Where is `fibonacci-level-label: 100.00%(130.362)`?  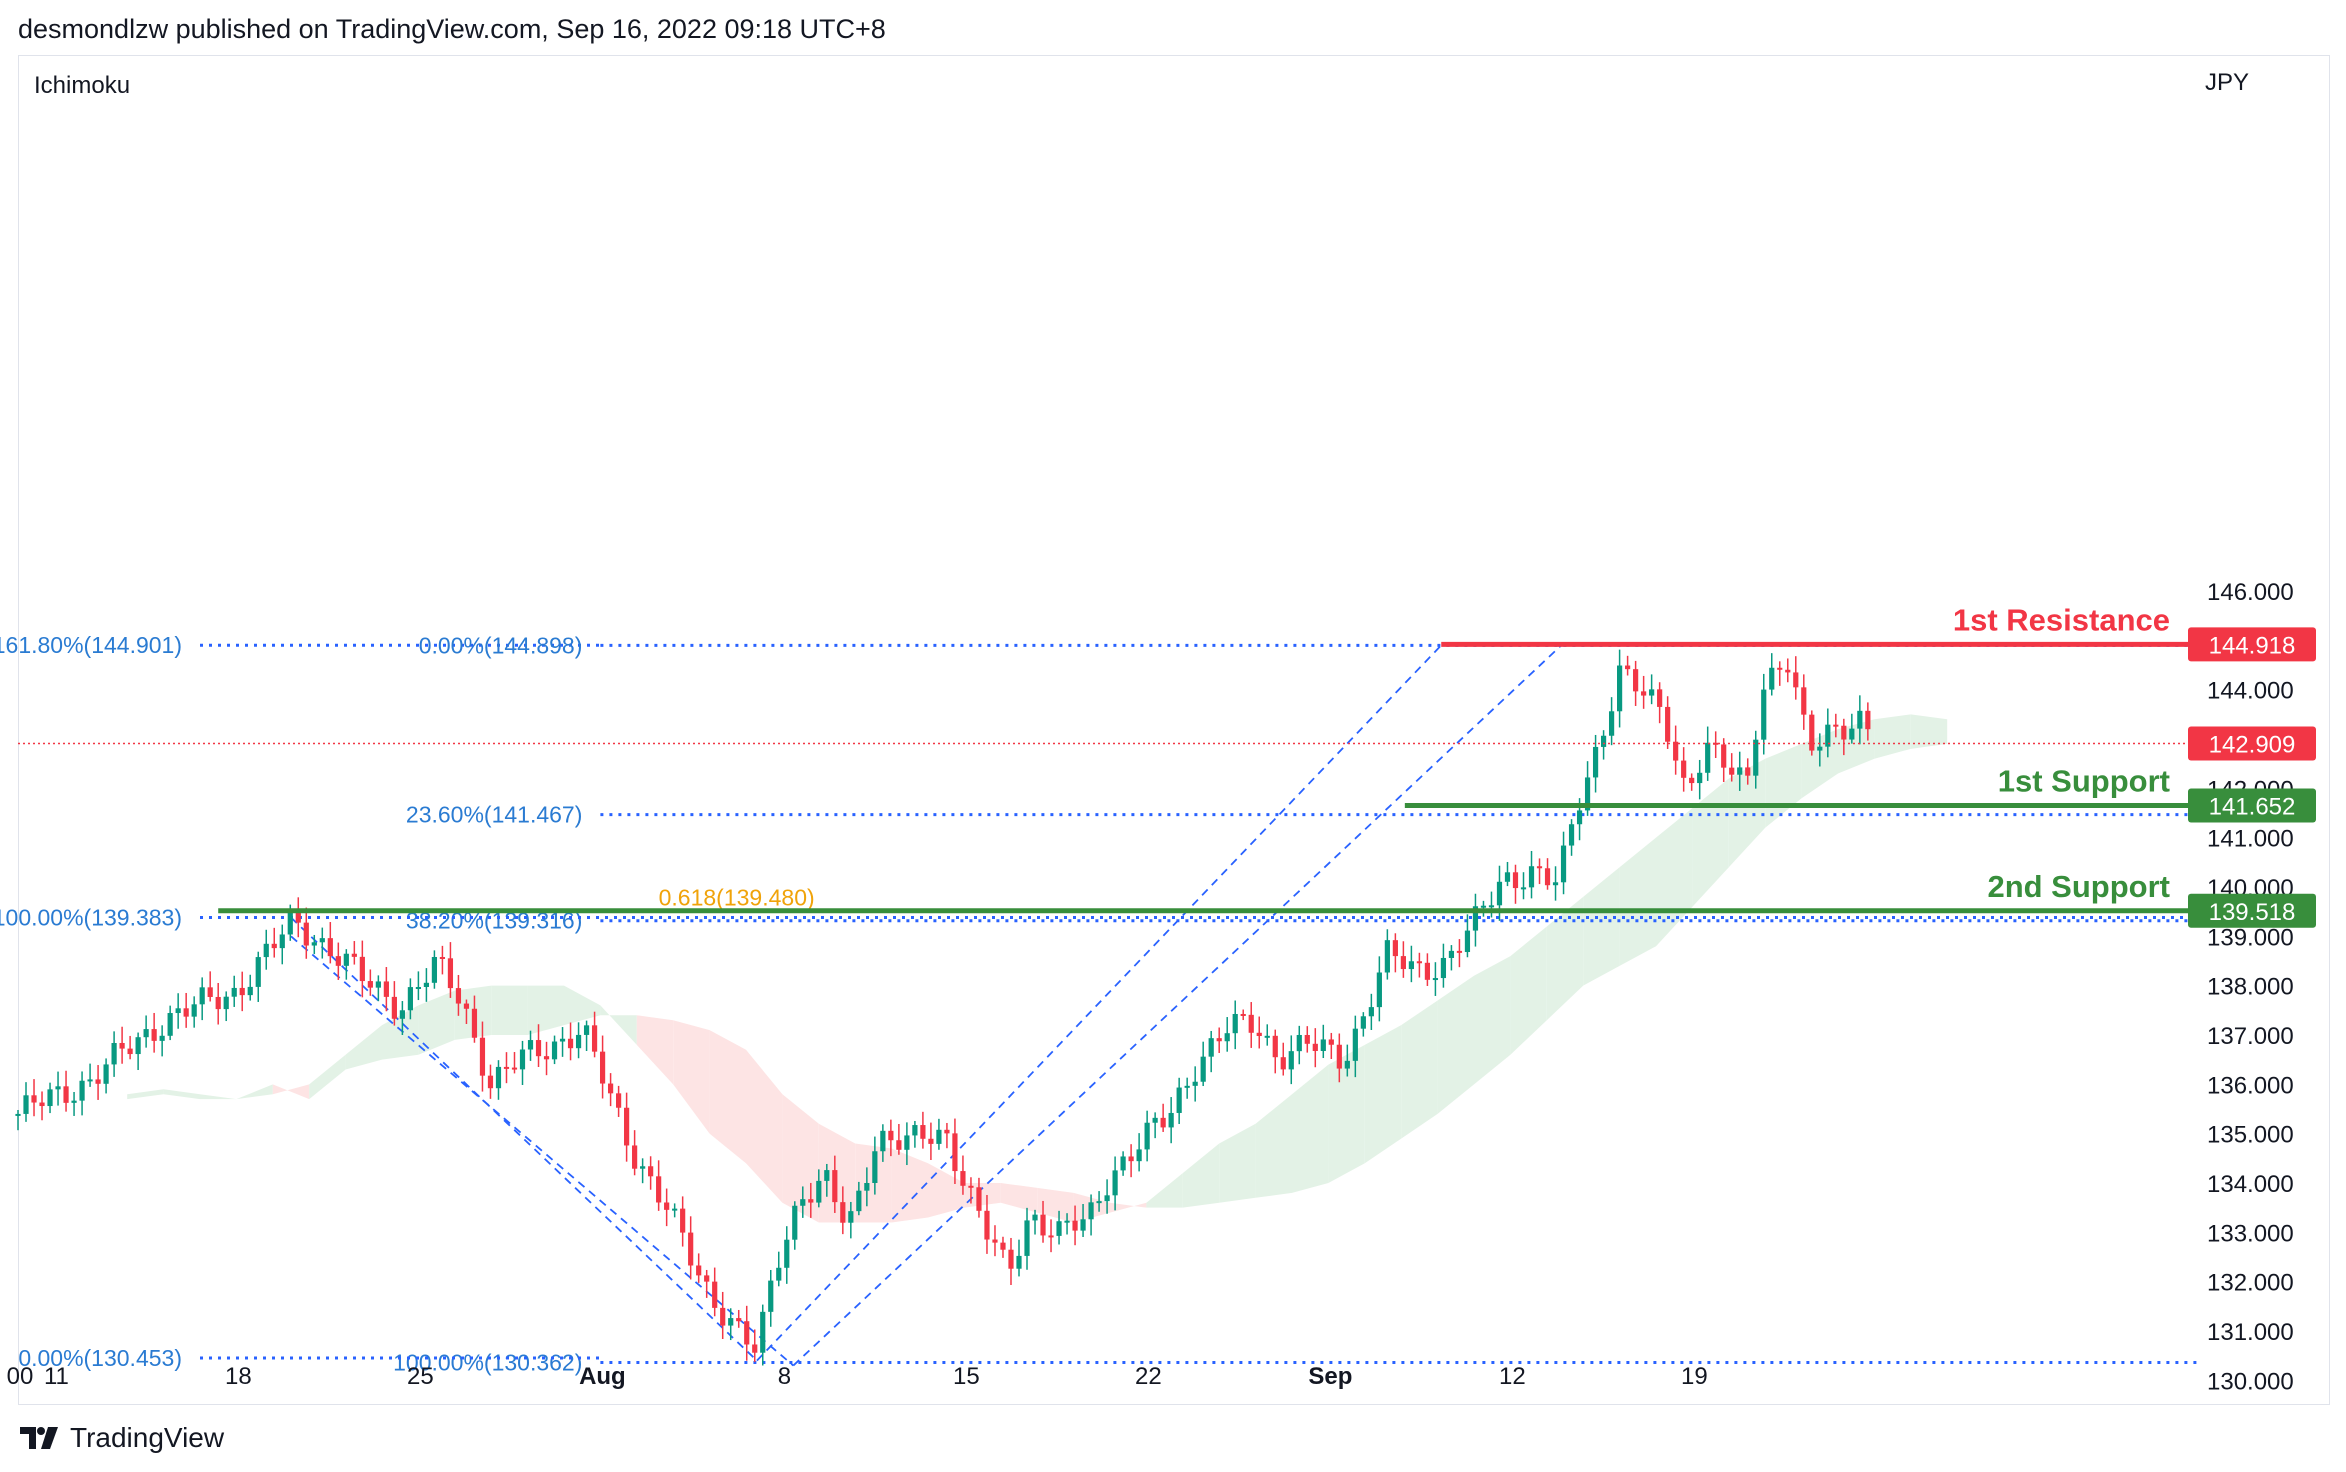 fibonacci-level-label: 100.00%(130.362) is located at coordinates (487, 1362).